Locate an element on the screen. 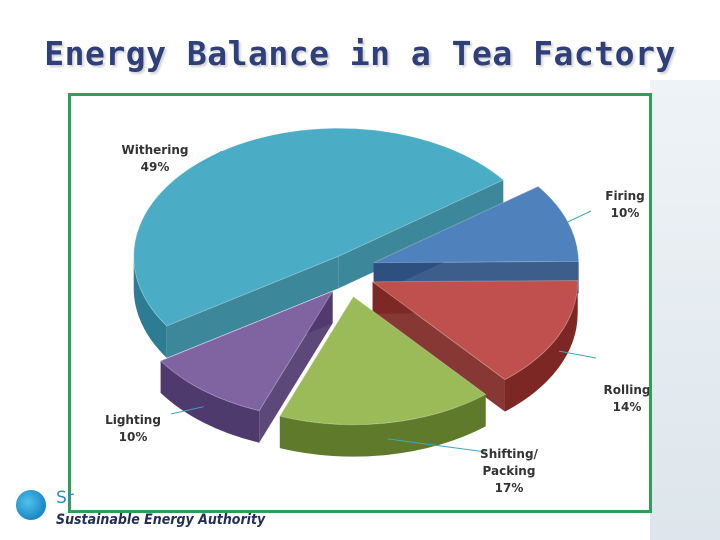  data-label-value-firing: 10% is located at coordinates (625, 213).